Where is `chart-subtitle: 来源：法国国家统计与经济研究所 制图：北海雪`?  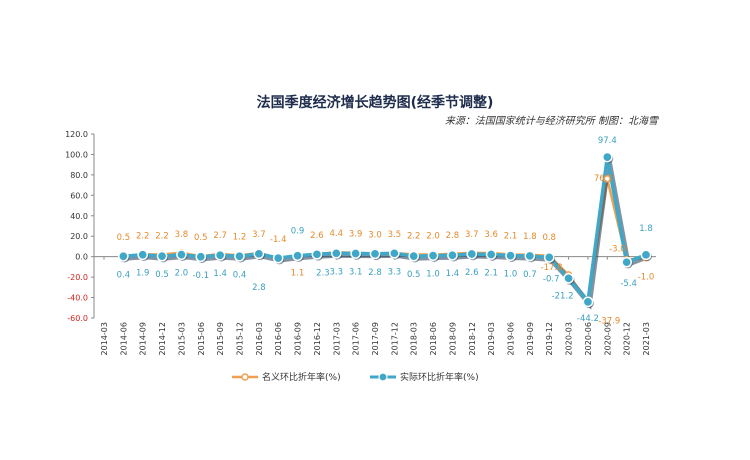 chart-subtitle: 来源：法国国家统计与经济研究所 制图：北海雪 is located at coordinates (551, 121).